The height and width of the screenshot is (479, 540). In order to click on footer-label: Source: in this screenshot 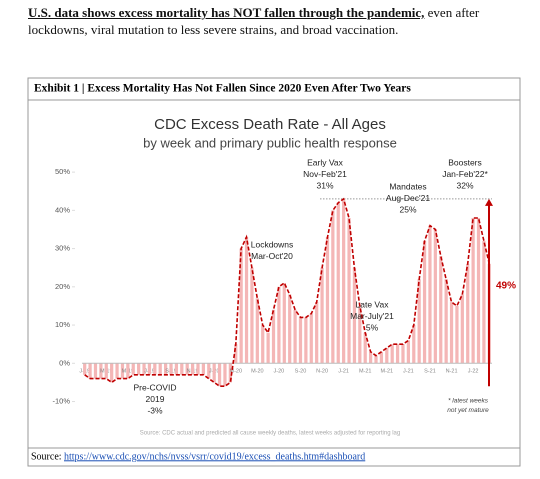, I will do `click(46, 456)`.